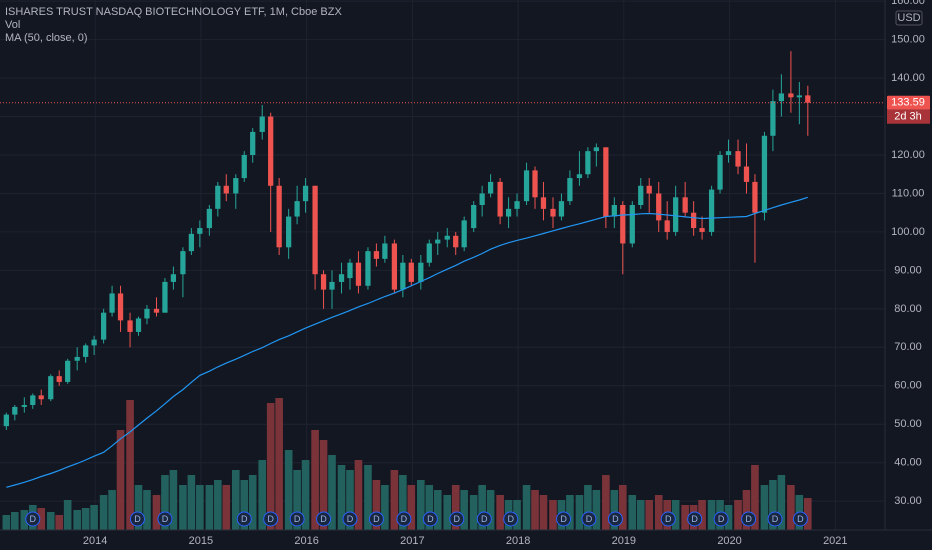 Image resolution: width=932 pixels, height=550 pixels. I want to click on ma-legend: MA (50, close, 0), so click(46, 38).